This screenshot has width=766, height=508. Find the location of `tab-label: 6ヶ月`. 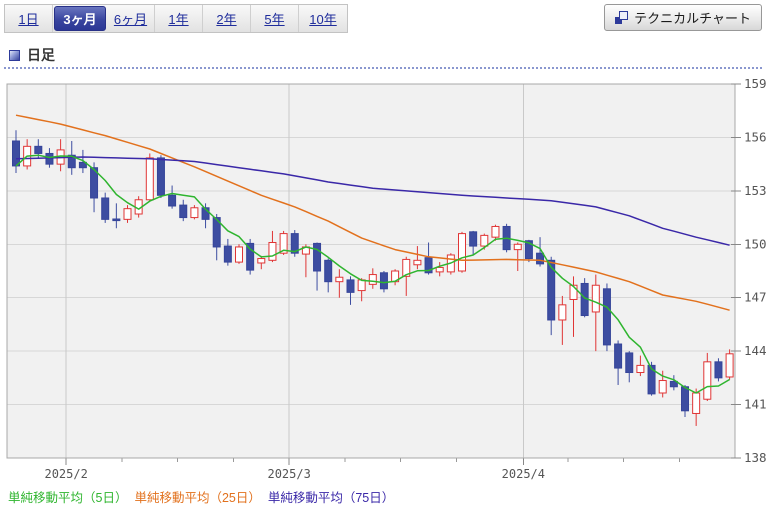

tab-label: 6ヶ月 is located at coordinates (130, 19).